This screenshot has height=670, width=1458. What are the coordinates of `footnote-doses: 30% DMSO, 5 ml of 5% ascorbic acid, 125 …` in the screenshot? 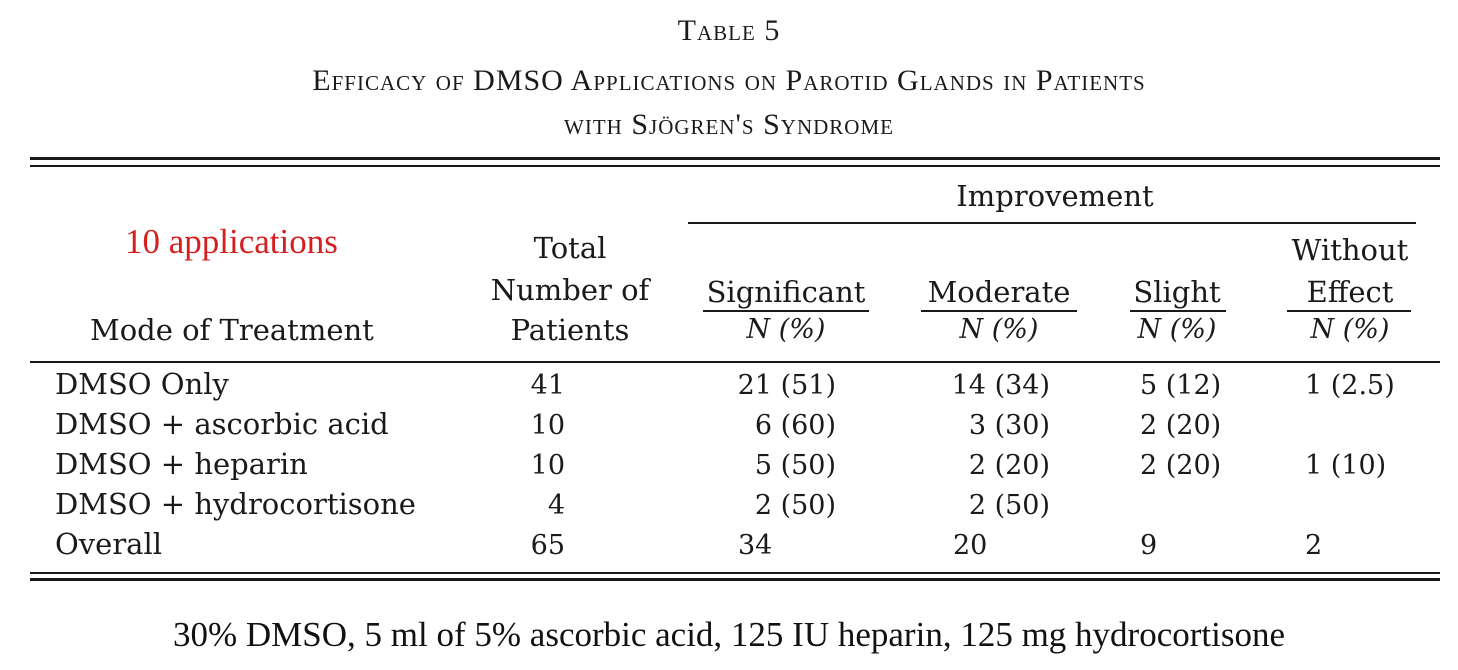 It's located at (728, 634).